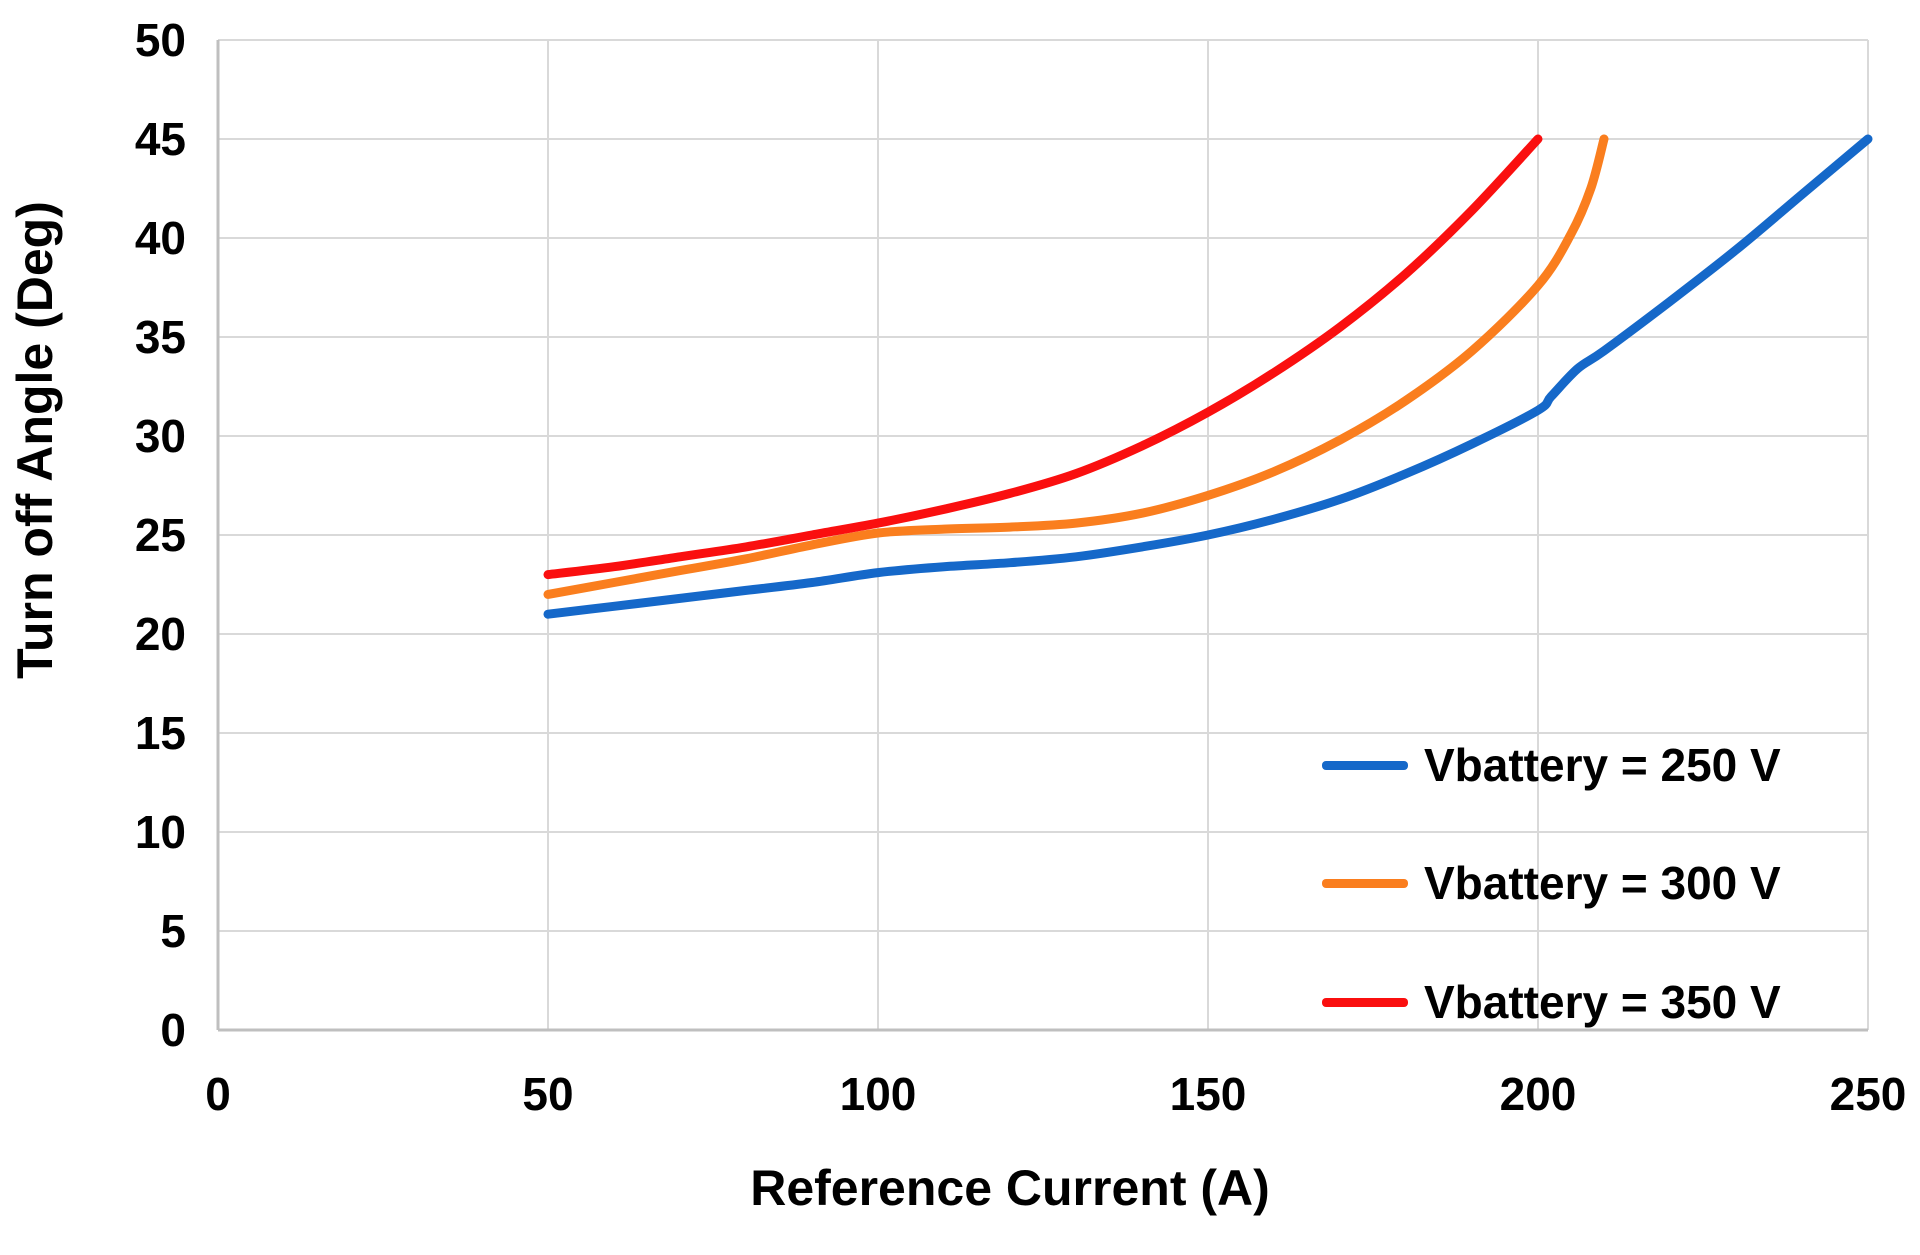  I want to click on x-tick-label: 200, so click(1538, 1094).